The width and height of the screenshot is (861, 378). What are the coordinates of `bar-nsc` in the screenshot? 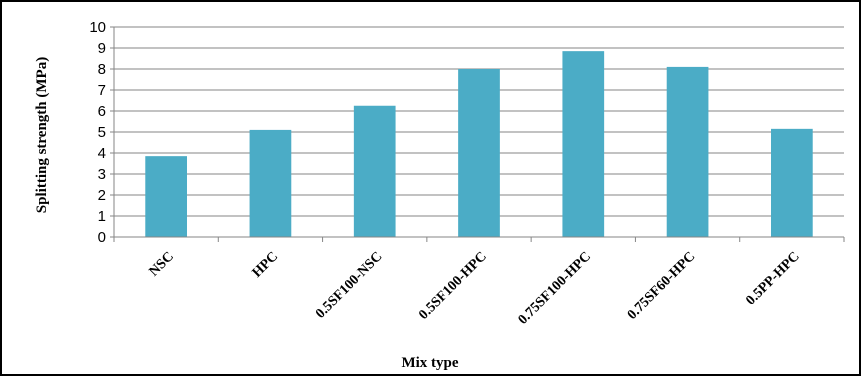 It's located at (166, 196).